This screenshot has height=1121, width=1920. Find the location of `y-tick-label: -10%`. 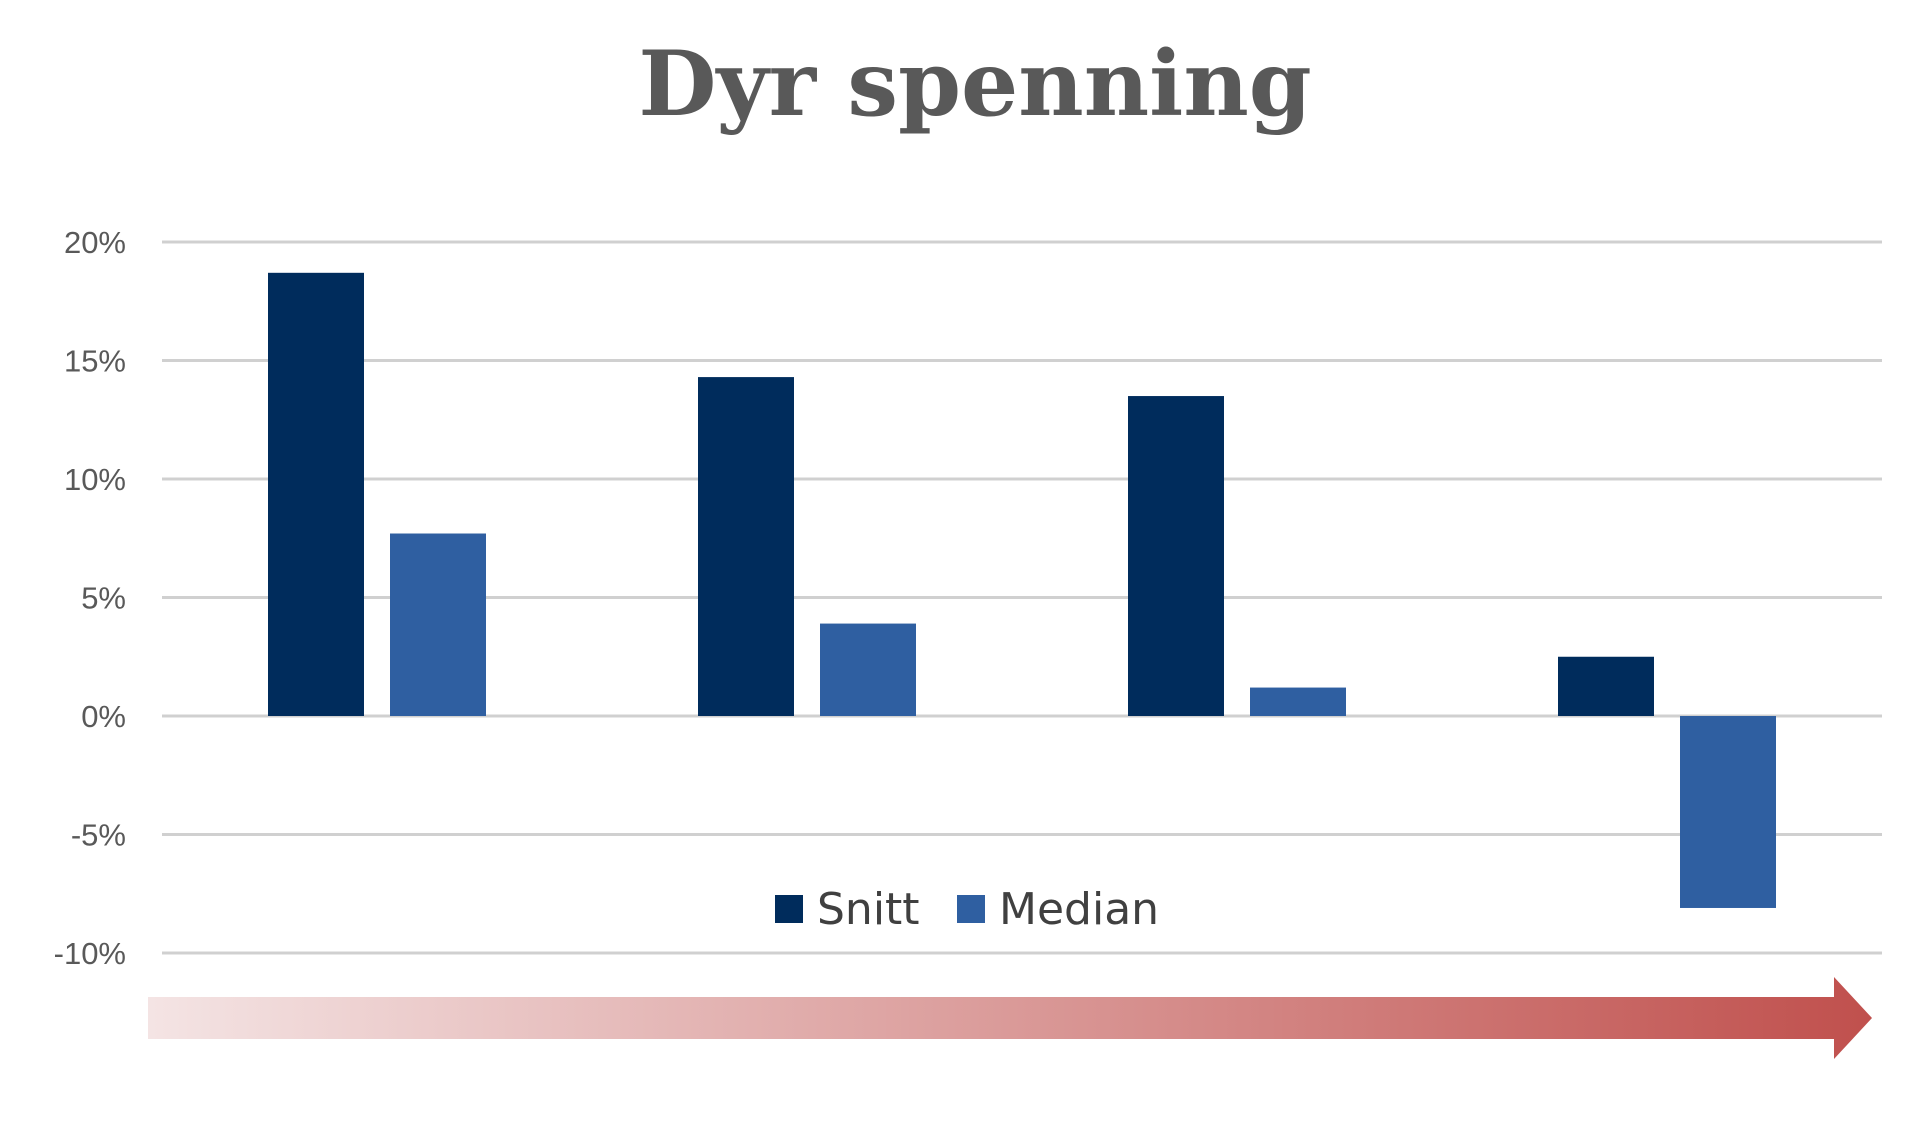

y-tick-label: -10% is located at coordinates (90, 953).